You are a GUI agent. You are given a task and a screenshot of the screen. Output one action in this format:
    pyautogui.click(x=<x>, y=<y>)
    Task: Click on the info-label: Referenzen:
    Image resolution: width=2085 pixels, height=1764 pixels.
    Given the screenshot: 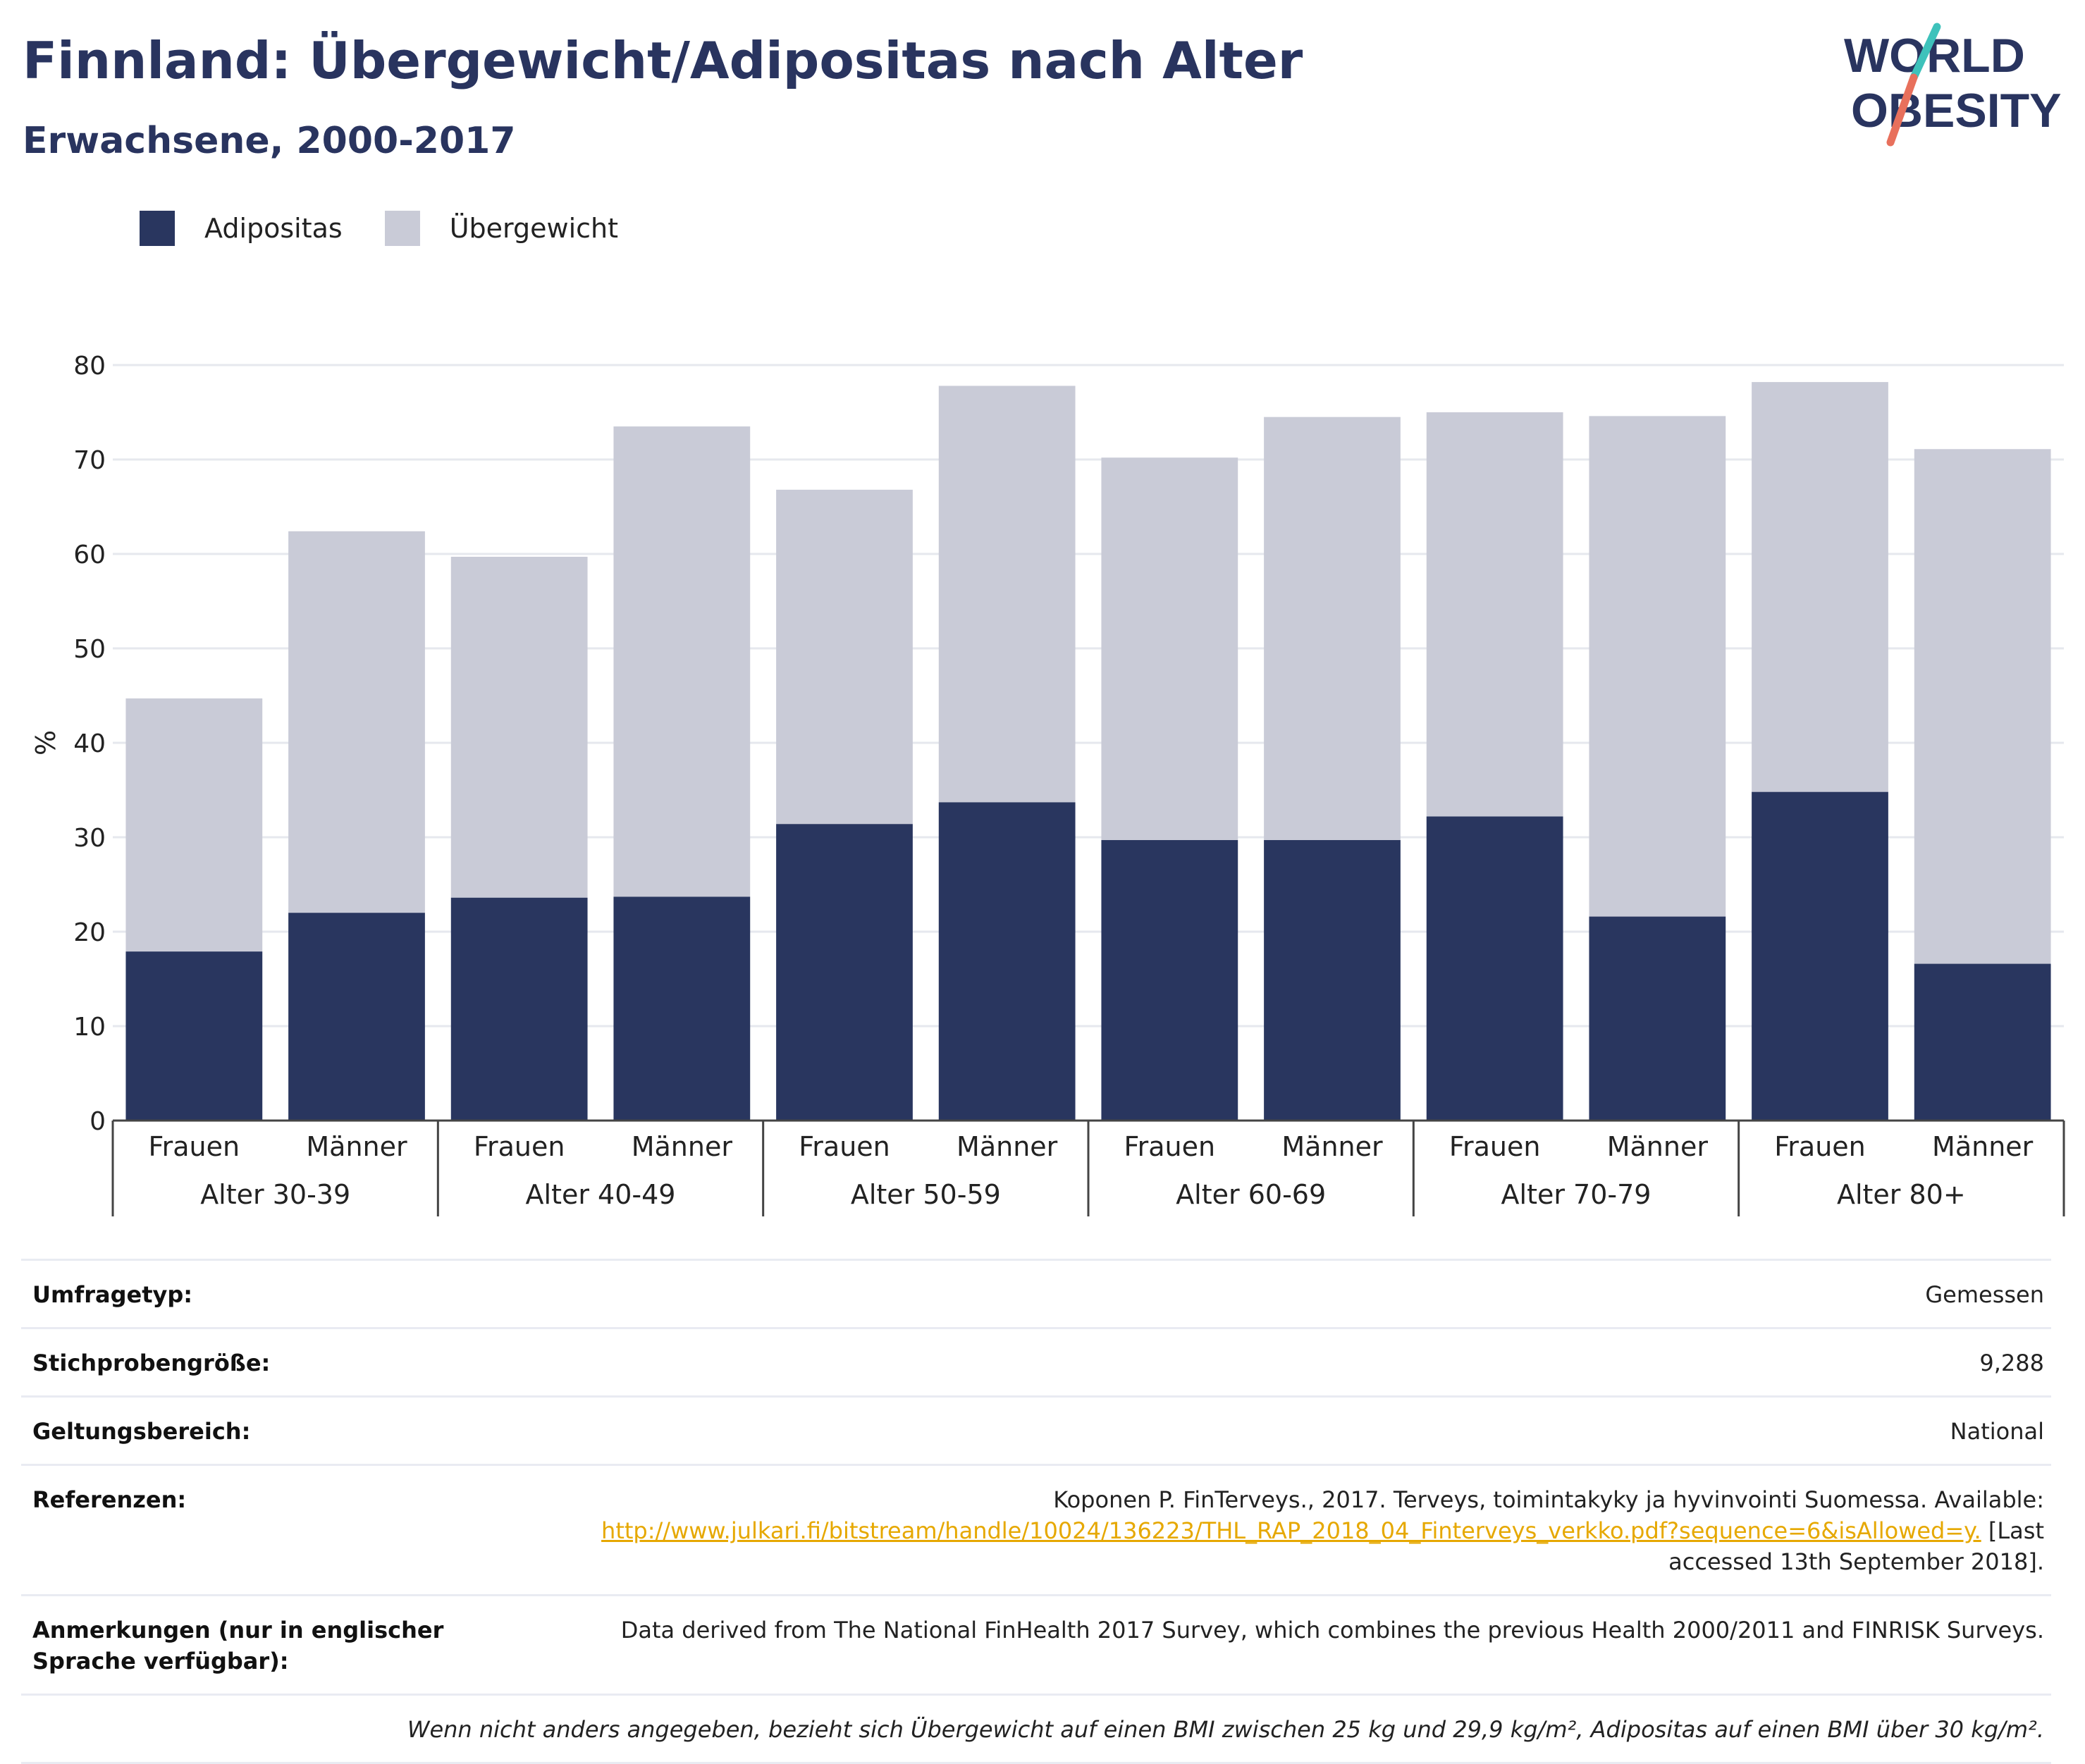 What is the action you would take?
    pyautogui.click(x=109, y=1499)
    